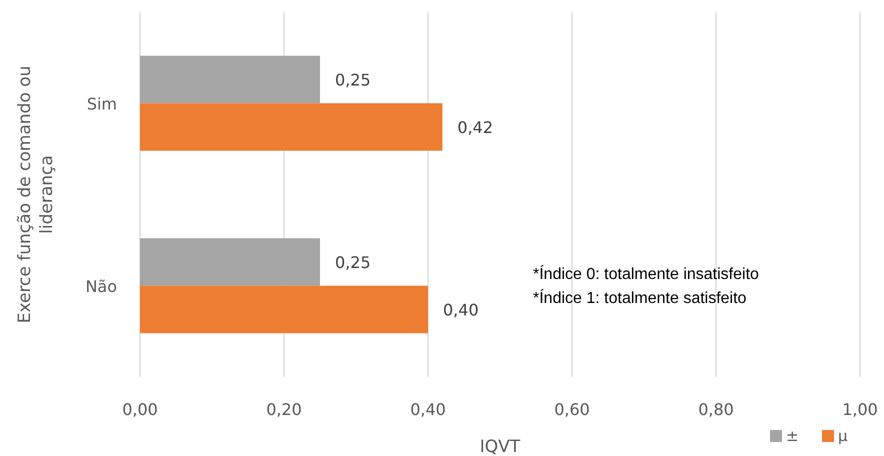 The width and height of the screenshot is (884, 456). What do you see at coordinates (640, 298) in the screenshot?
I see `annotation: *Índice 1: totalmente satisfeito` at bounding box center [640, 298].